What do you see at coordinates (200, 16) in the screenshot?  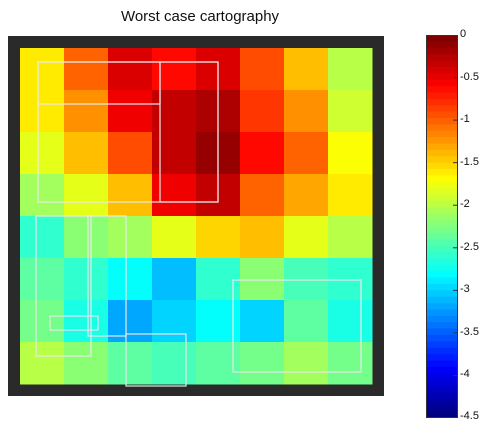 I see `chart-title: Worst case cartography` at bounding box center [200, 16].